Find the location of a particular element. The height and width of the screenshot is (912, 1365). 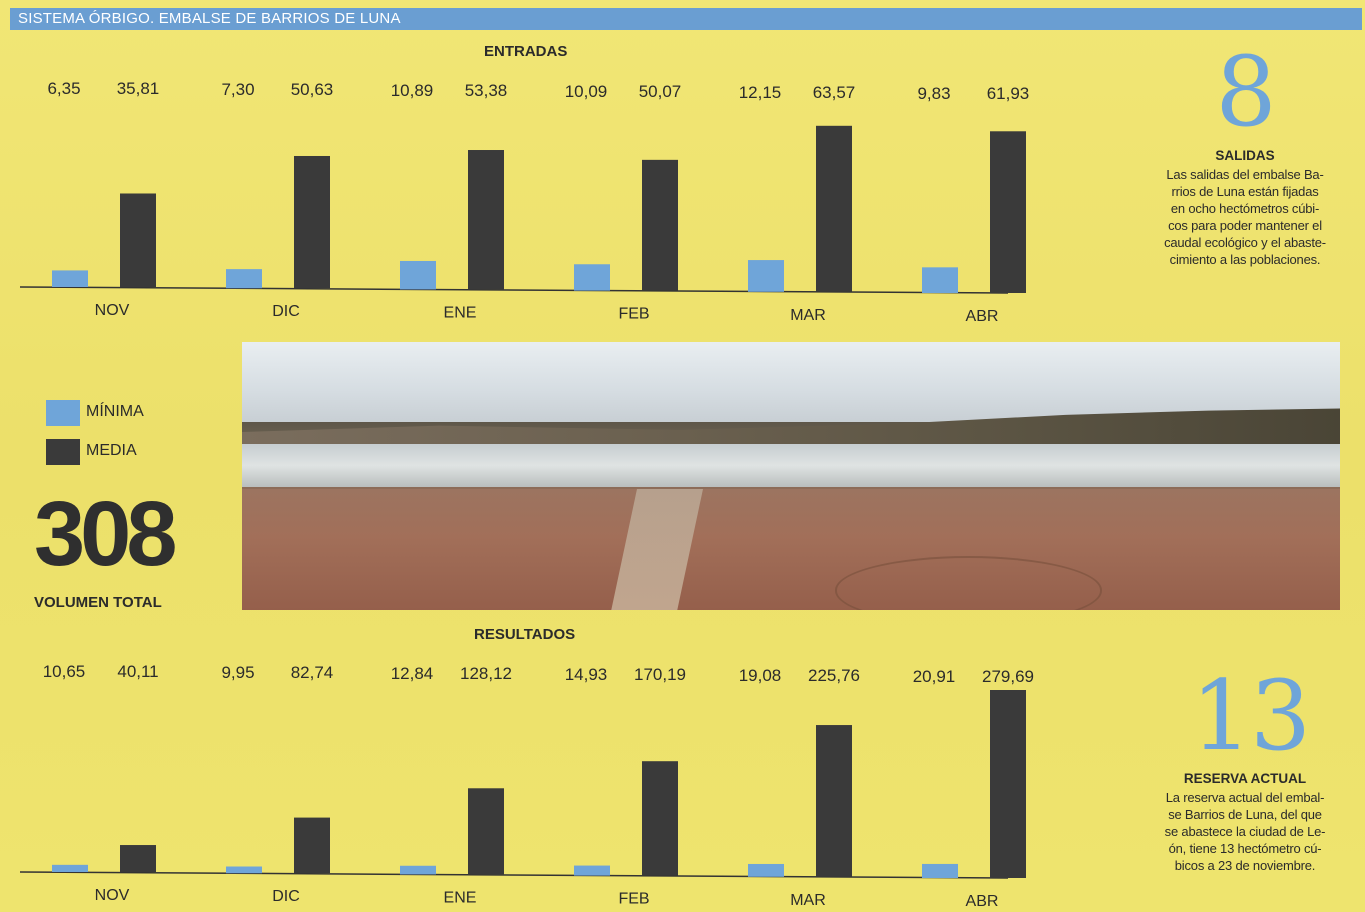

value-label-minima: 12,84 is located at coordinates (412, 673).